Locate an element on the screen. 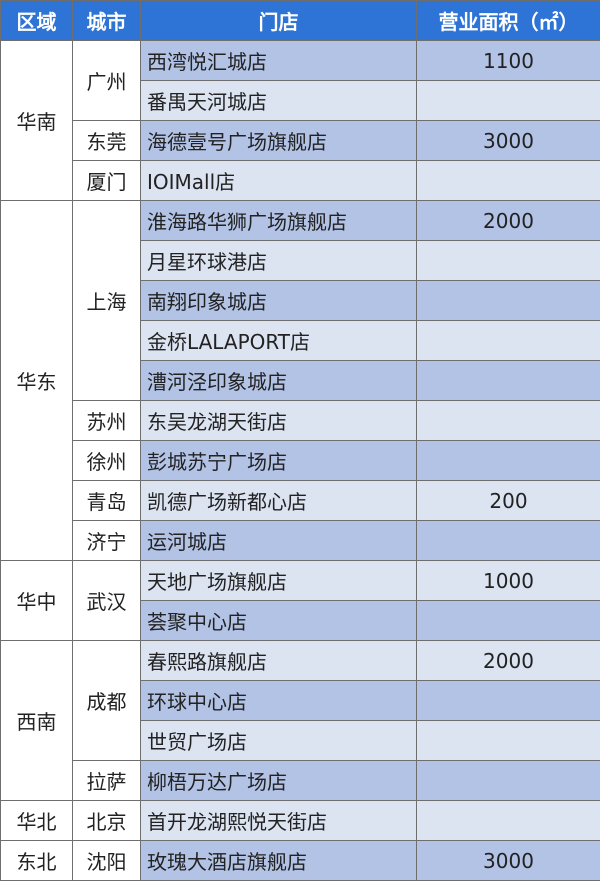 Image resolution: width=600 pixels, height=881 pixels. store-cell: 漕河泾印象城店 is located at coordinates (279, 381).